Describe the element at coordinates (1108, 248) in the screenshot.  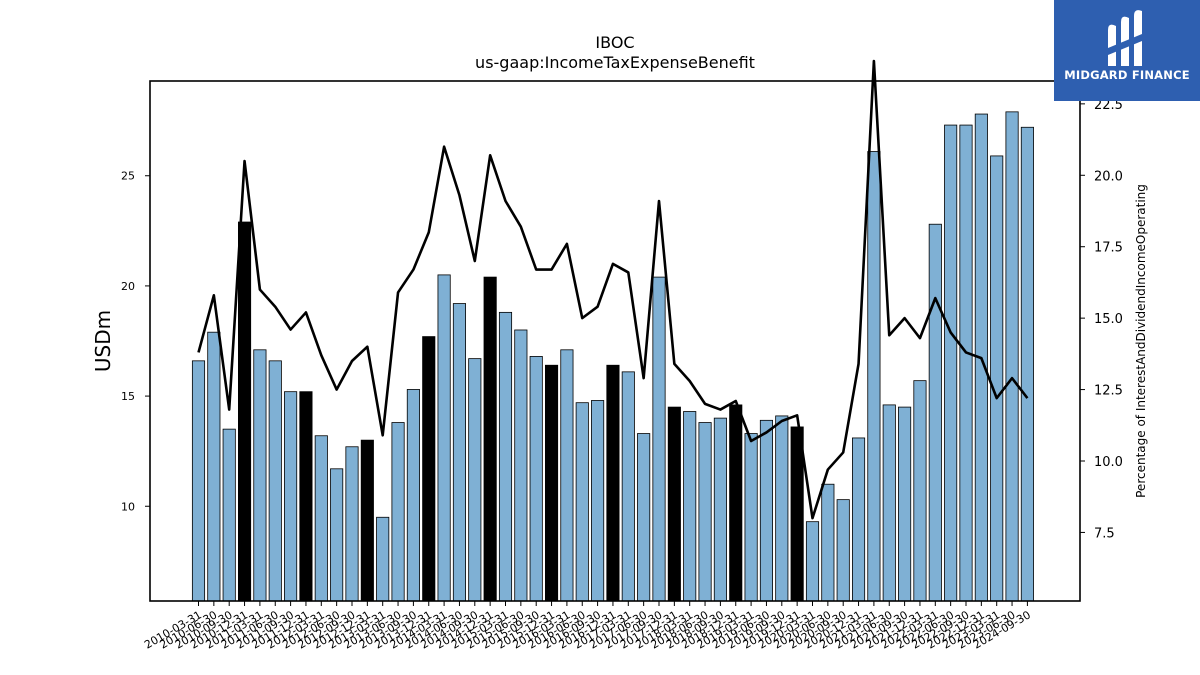
I see `y2-tick-label: 17.5` at that location.